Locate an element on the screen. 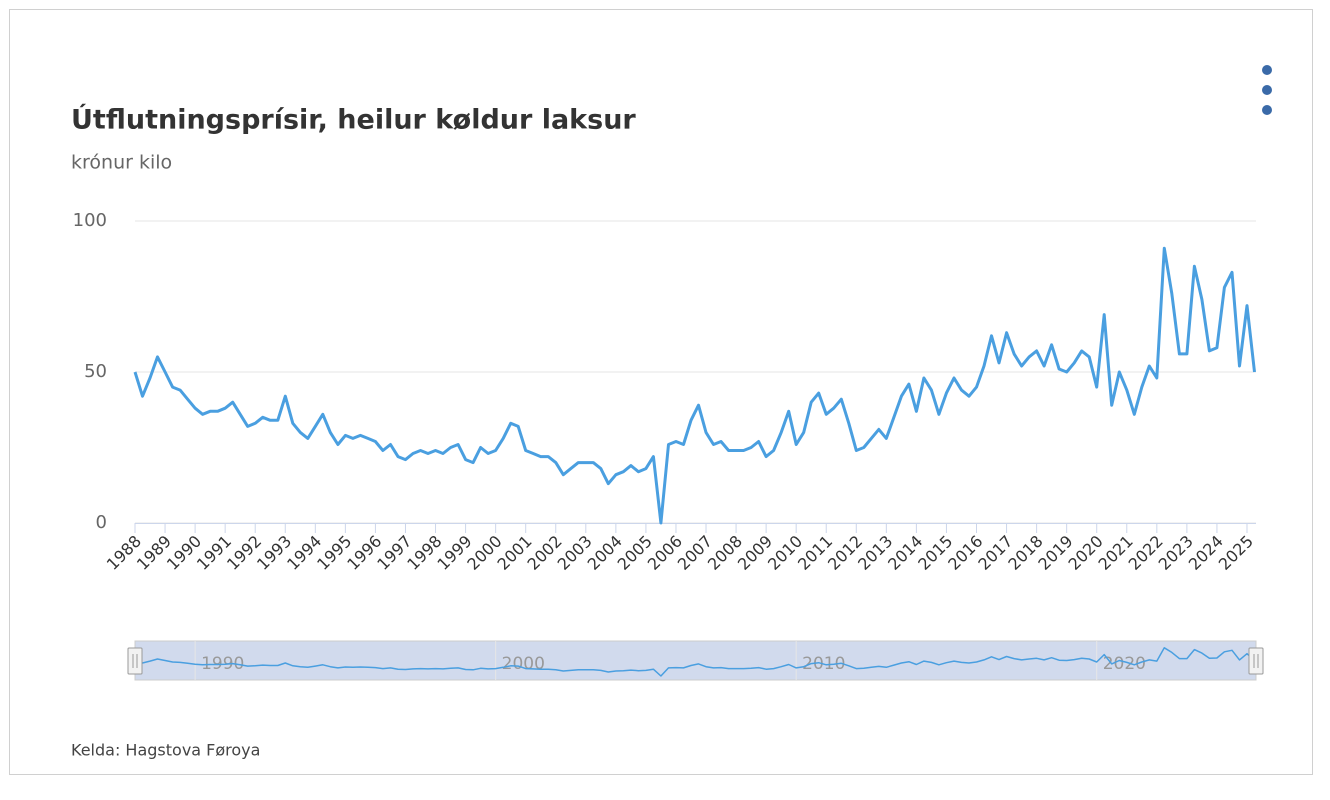  navigator-line is located at coordinates (695, 662).